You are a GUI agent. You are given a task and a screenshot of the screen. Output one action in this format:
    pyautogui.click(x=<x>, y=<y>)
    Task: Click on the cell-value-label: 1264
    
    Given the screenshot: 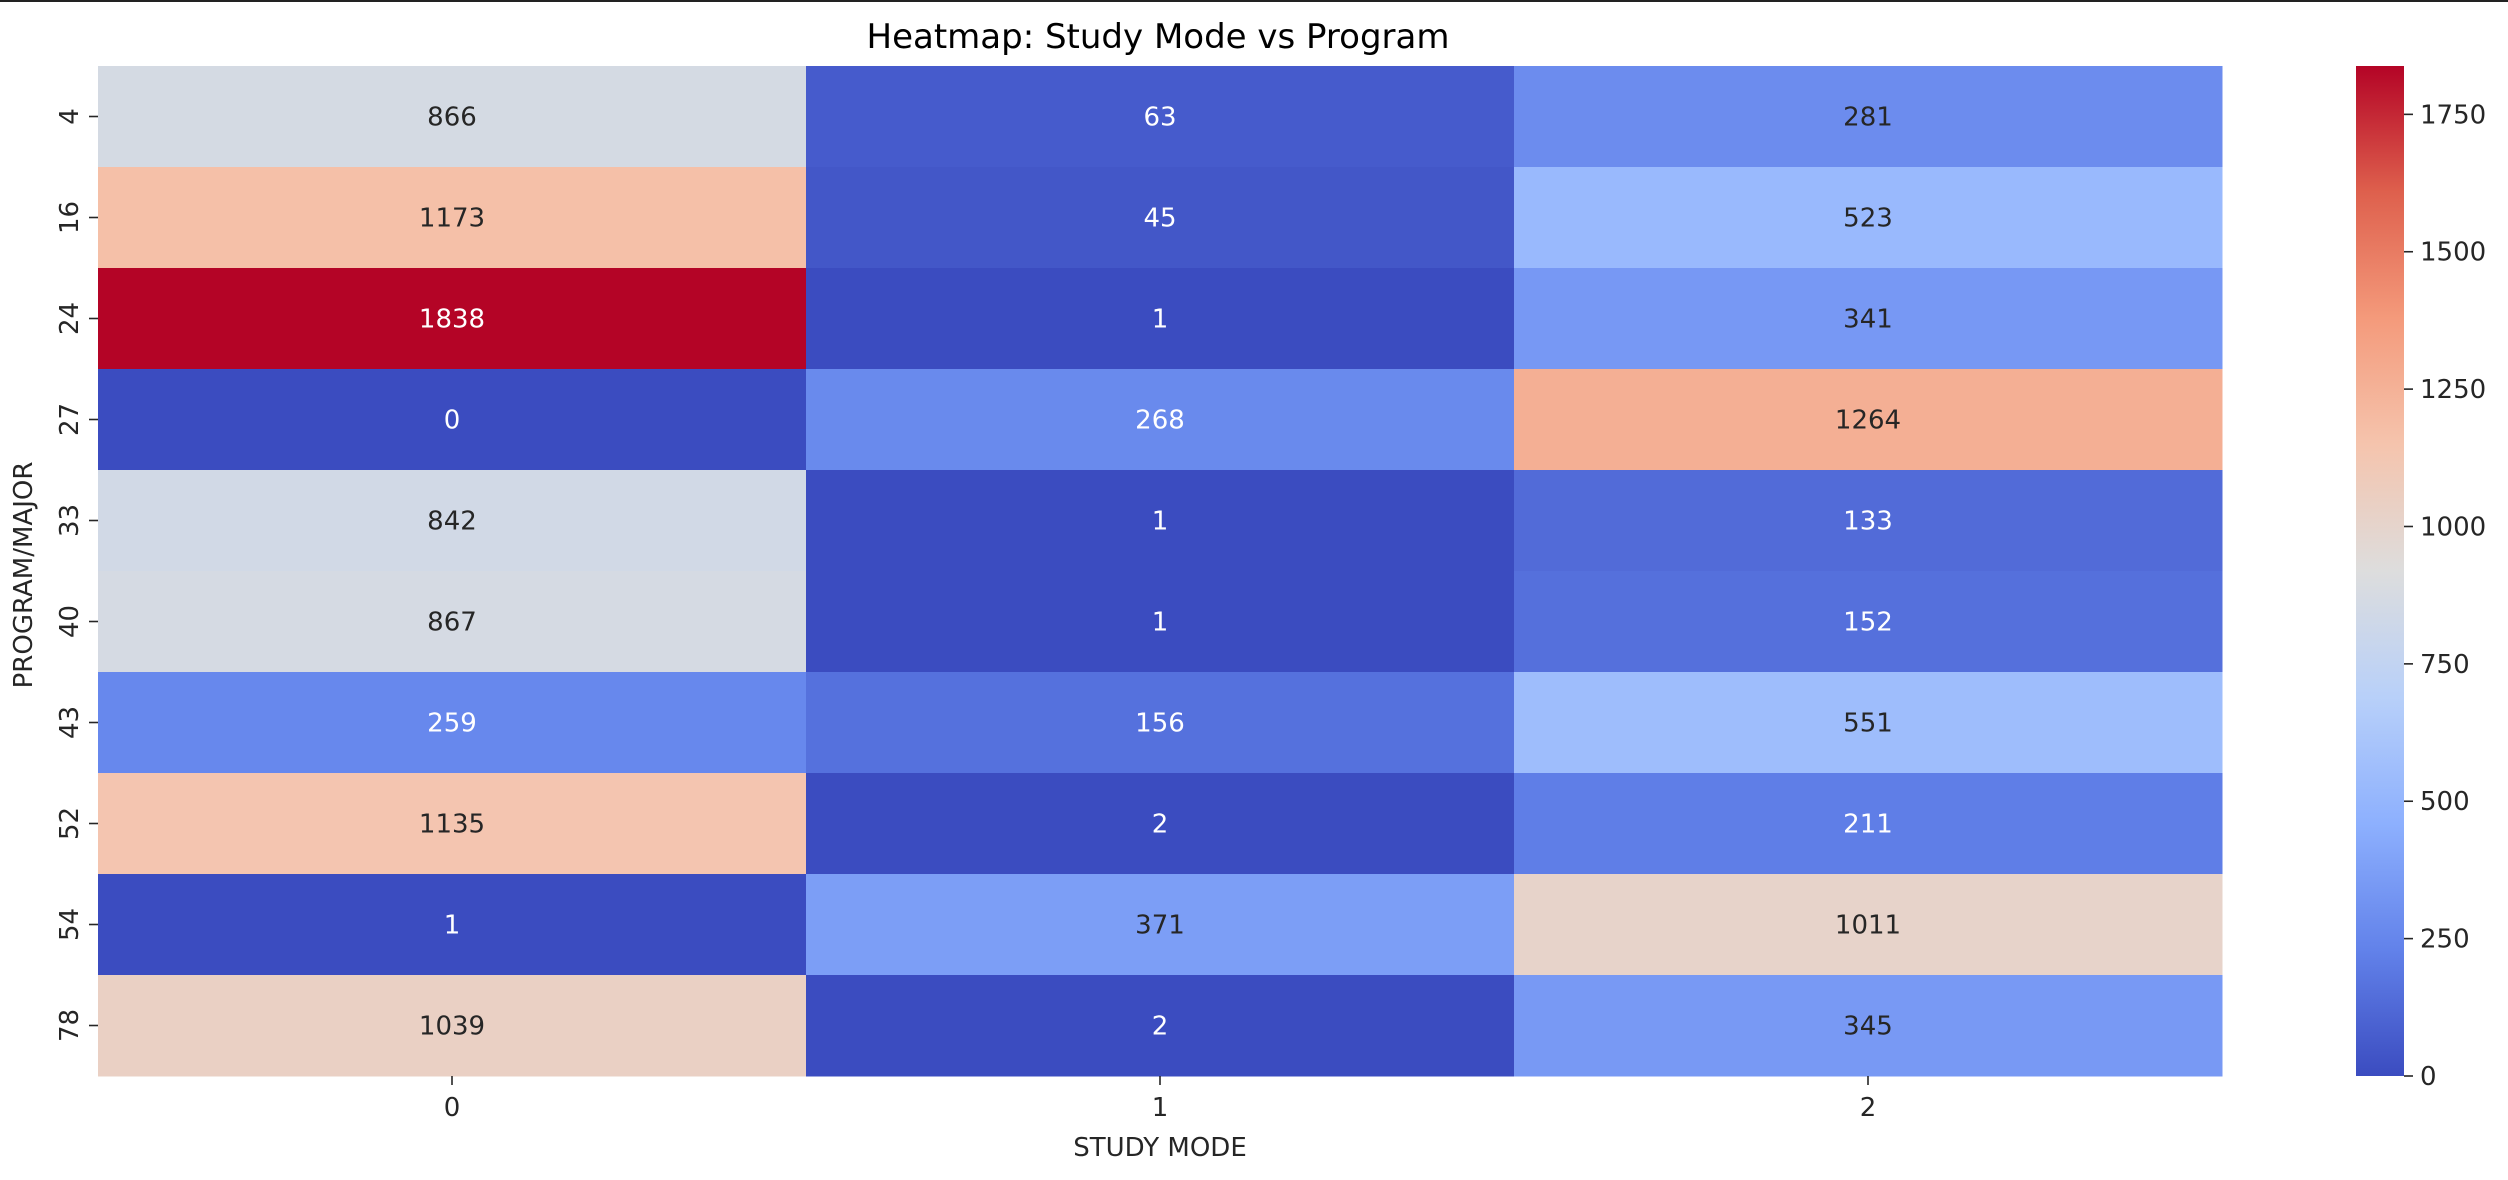 What is the action you would take?
    pyautogui.click(x=1868, y=421)
    